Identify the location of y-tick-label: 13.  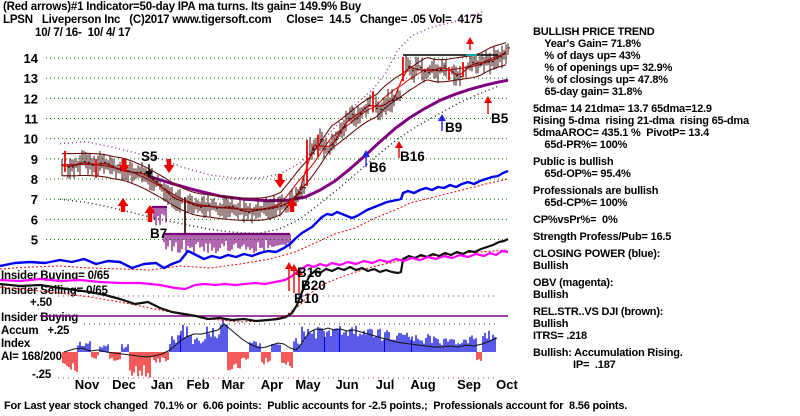
(31, 78).